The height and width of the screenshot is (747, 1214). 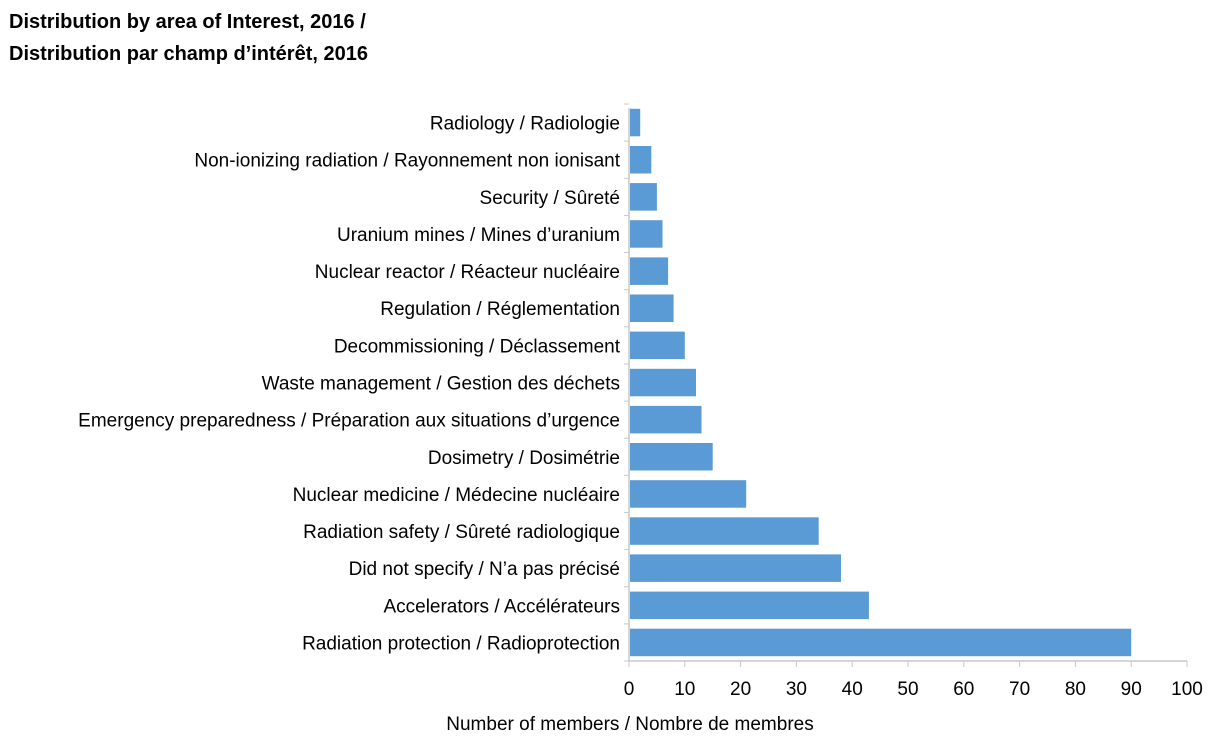 I want to click on x-tick-label: 70, so click(x=1019, y=689).